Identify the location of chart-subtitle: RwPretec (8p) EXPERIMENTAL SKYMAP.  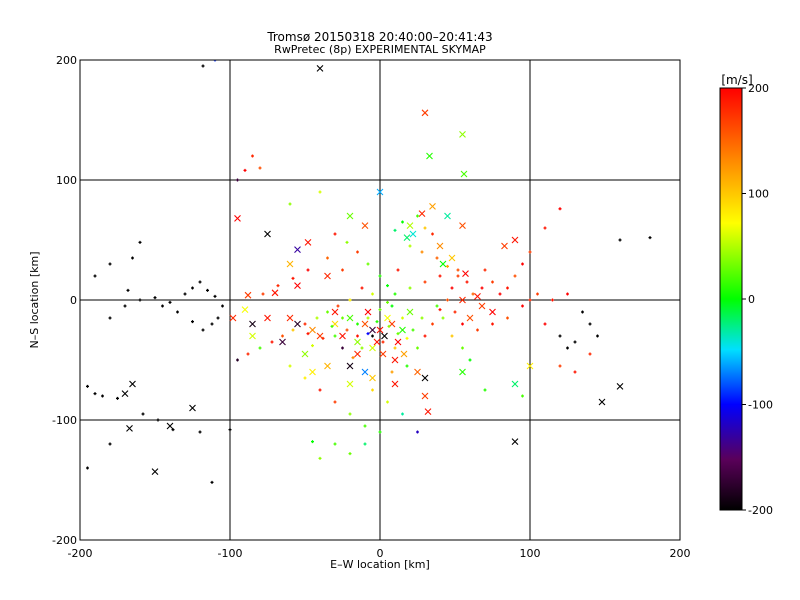
(380, 49).